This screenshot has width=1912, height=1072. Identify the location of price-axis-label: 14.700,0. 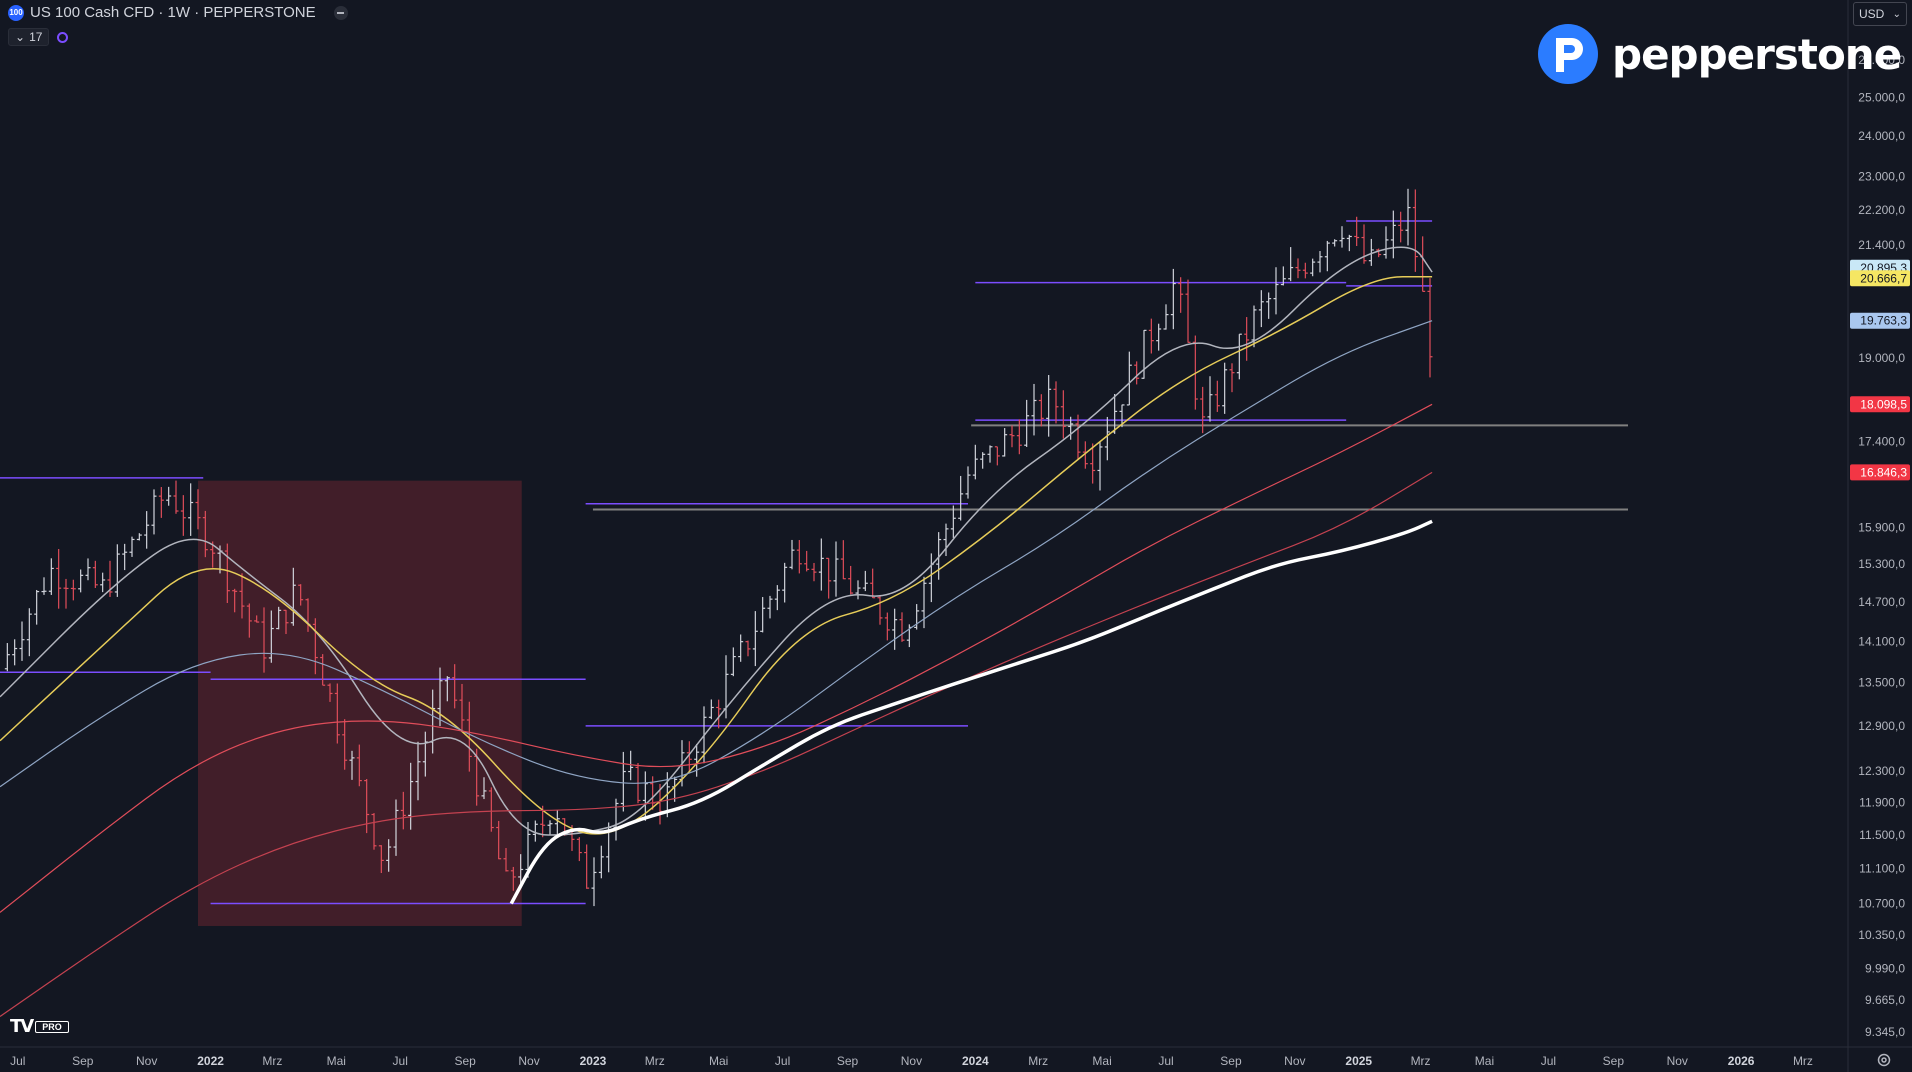
(1881, 602).